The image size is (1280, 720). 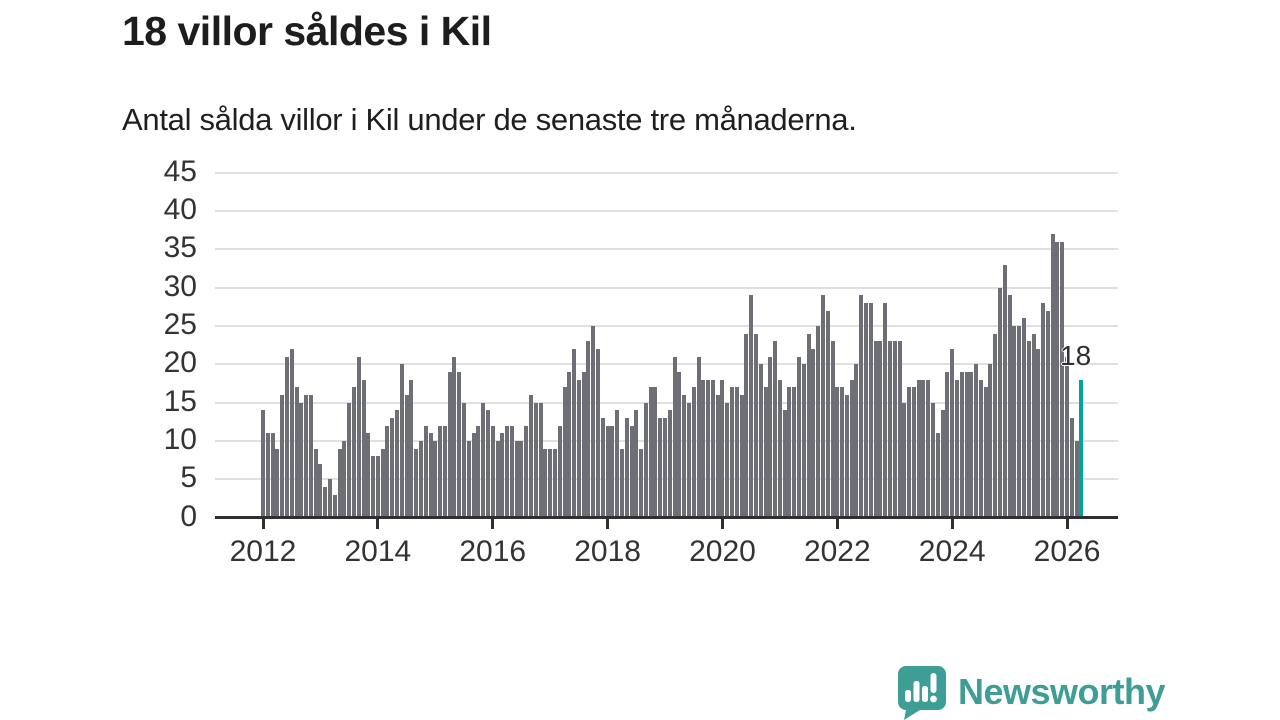 I want to click on y-axis-tick-label: 30, so click(x=180, y=286).